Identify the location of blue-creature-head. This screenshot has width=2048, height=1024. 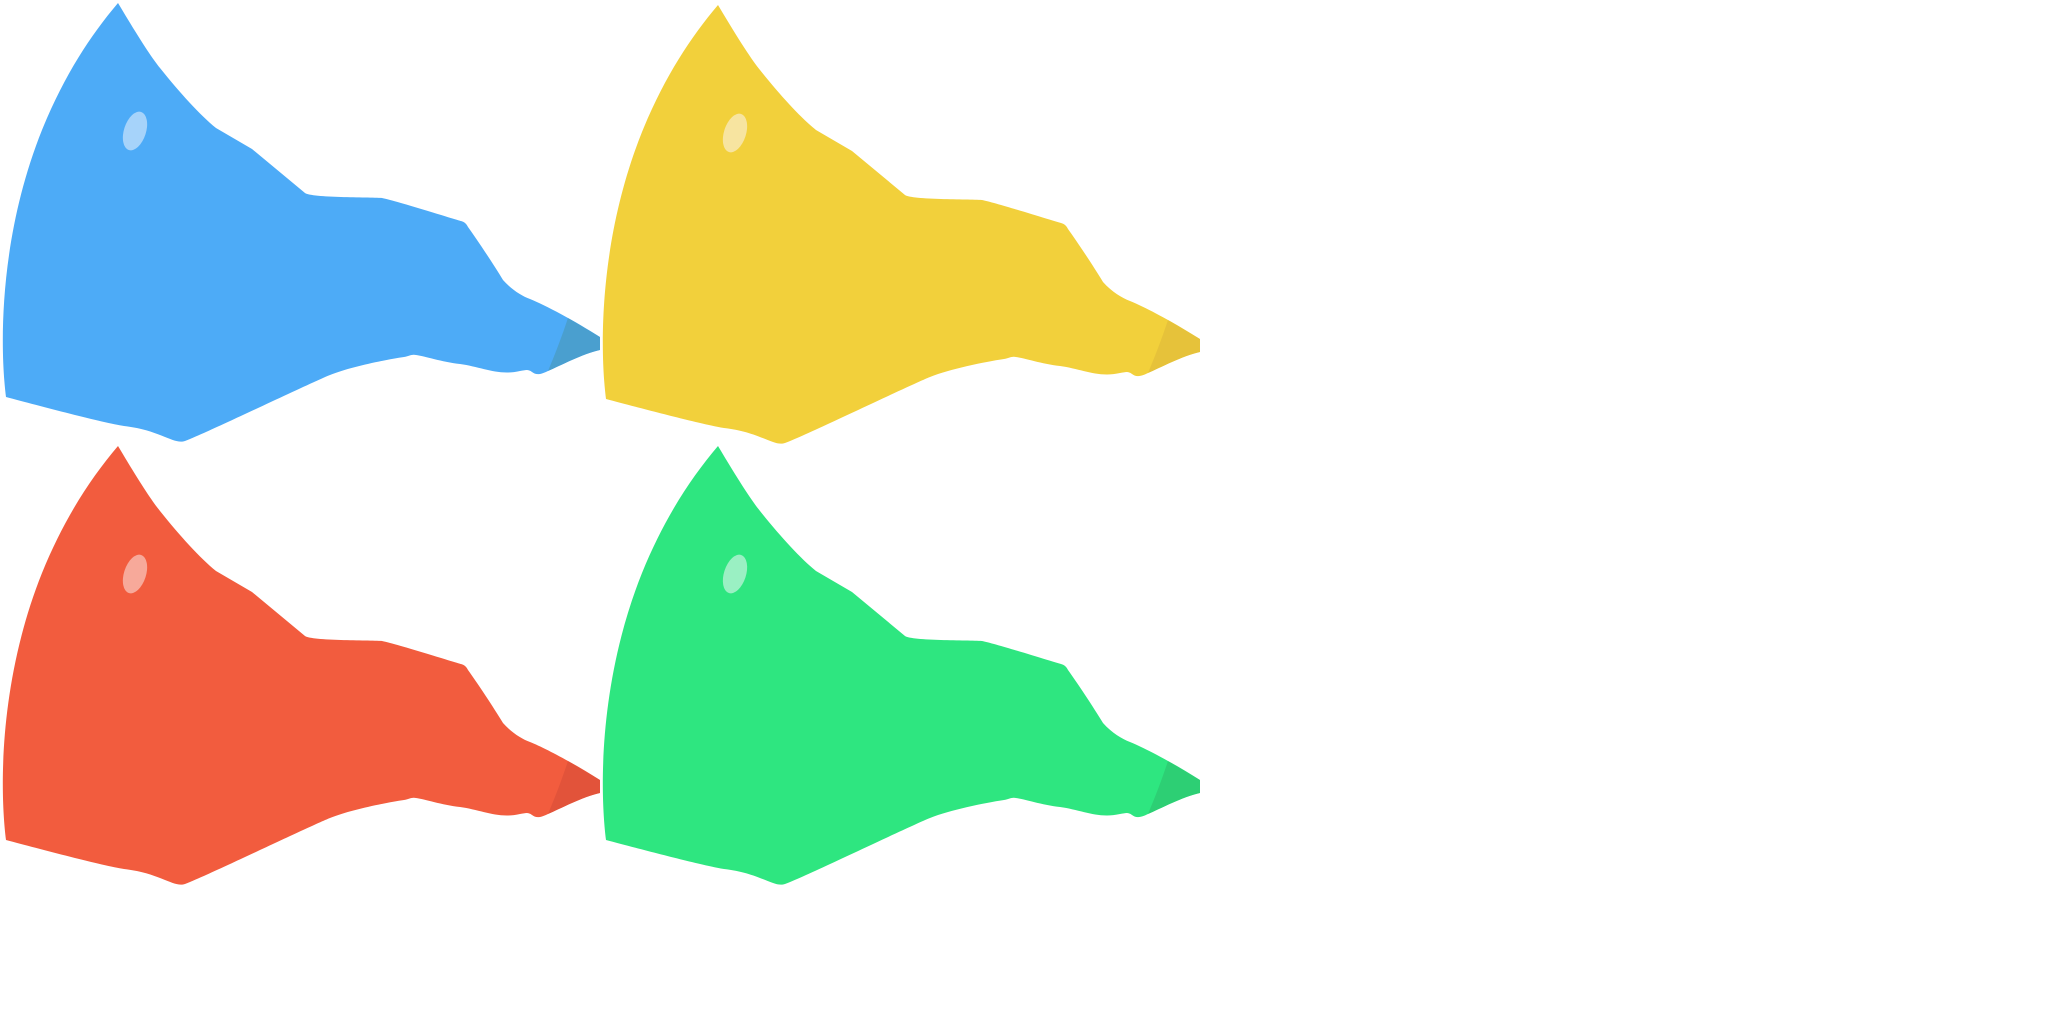
(301, 222).